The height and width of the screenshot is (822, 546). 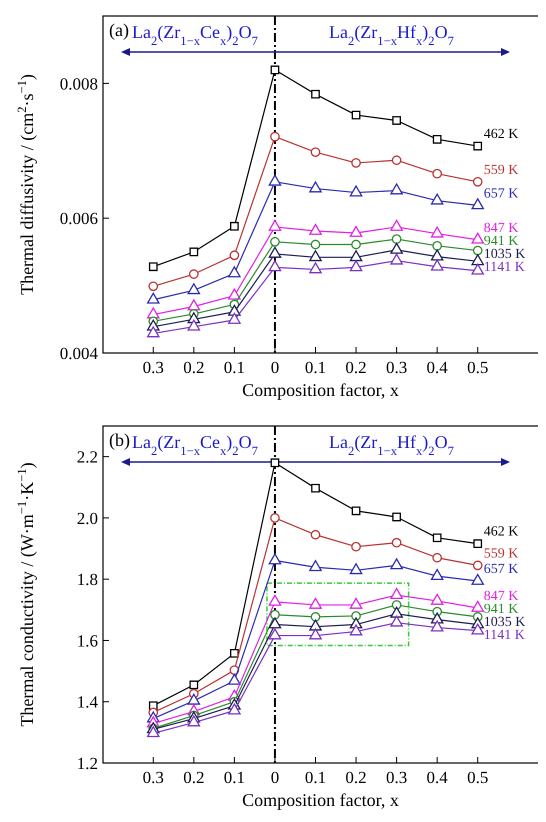 What do you see at coordinates (87, 580) in the screenshot?
I see `y-tick-label: 1.8` at bounding box center [87, 580].